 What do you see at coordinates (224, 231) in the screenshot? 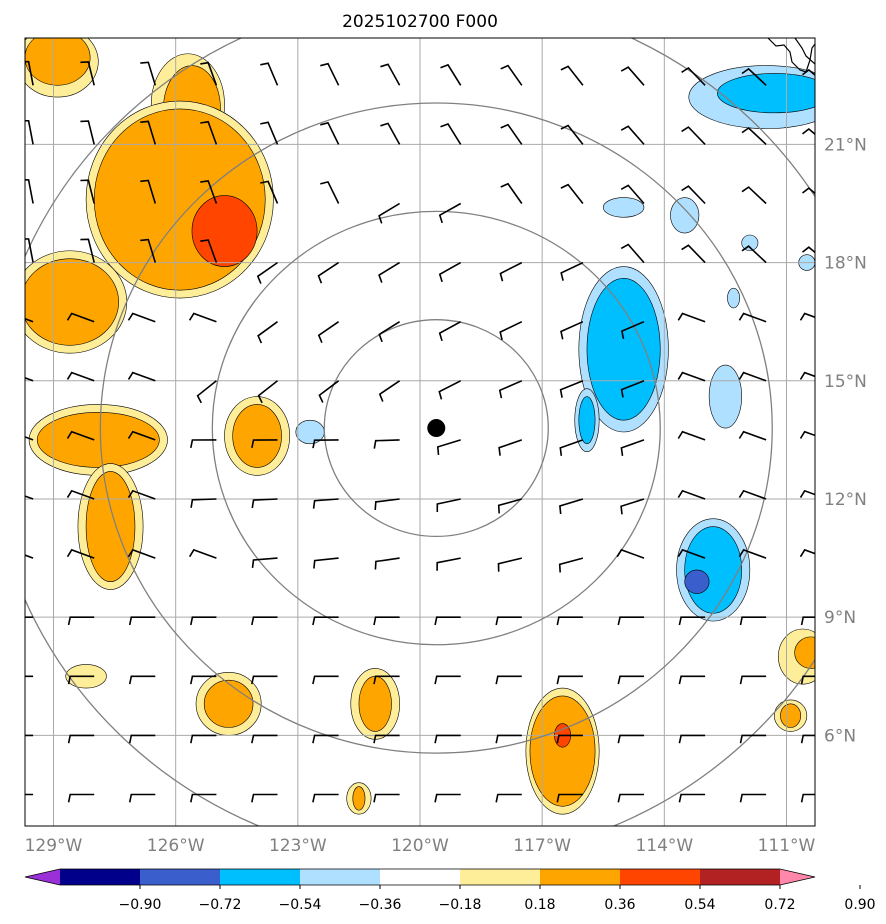
I see `shaded-field-0.54-6` at bounding box center [224, 231].